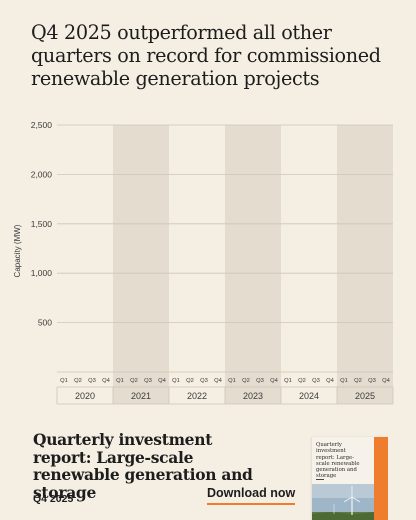 The image size is (416, 520). What do you see at coordinates (42, 174) in the screenshot?
I see `y-tick-label: 2,000` at bounding box center [42, 174].